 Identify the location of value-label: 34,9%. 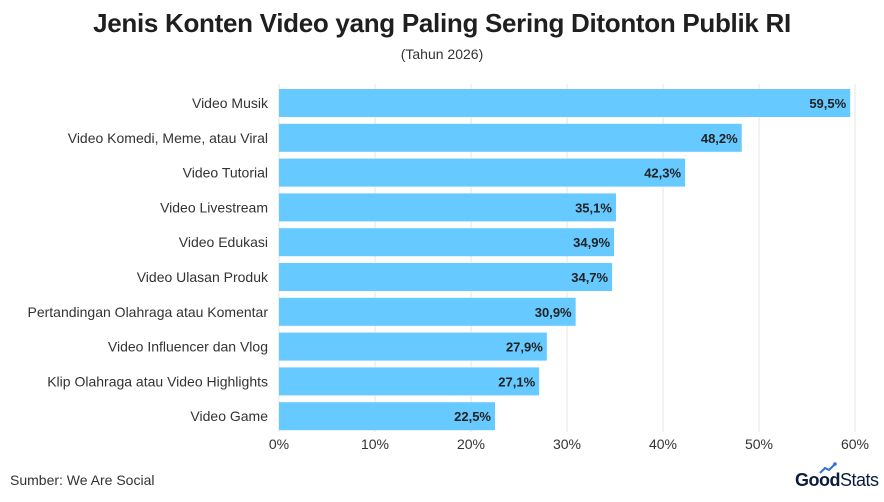
(591, 242).